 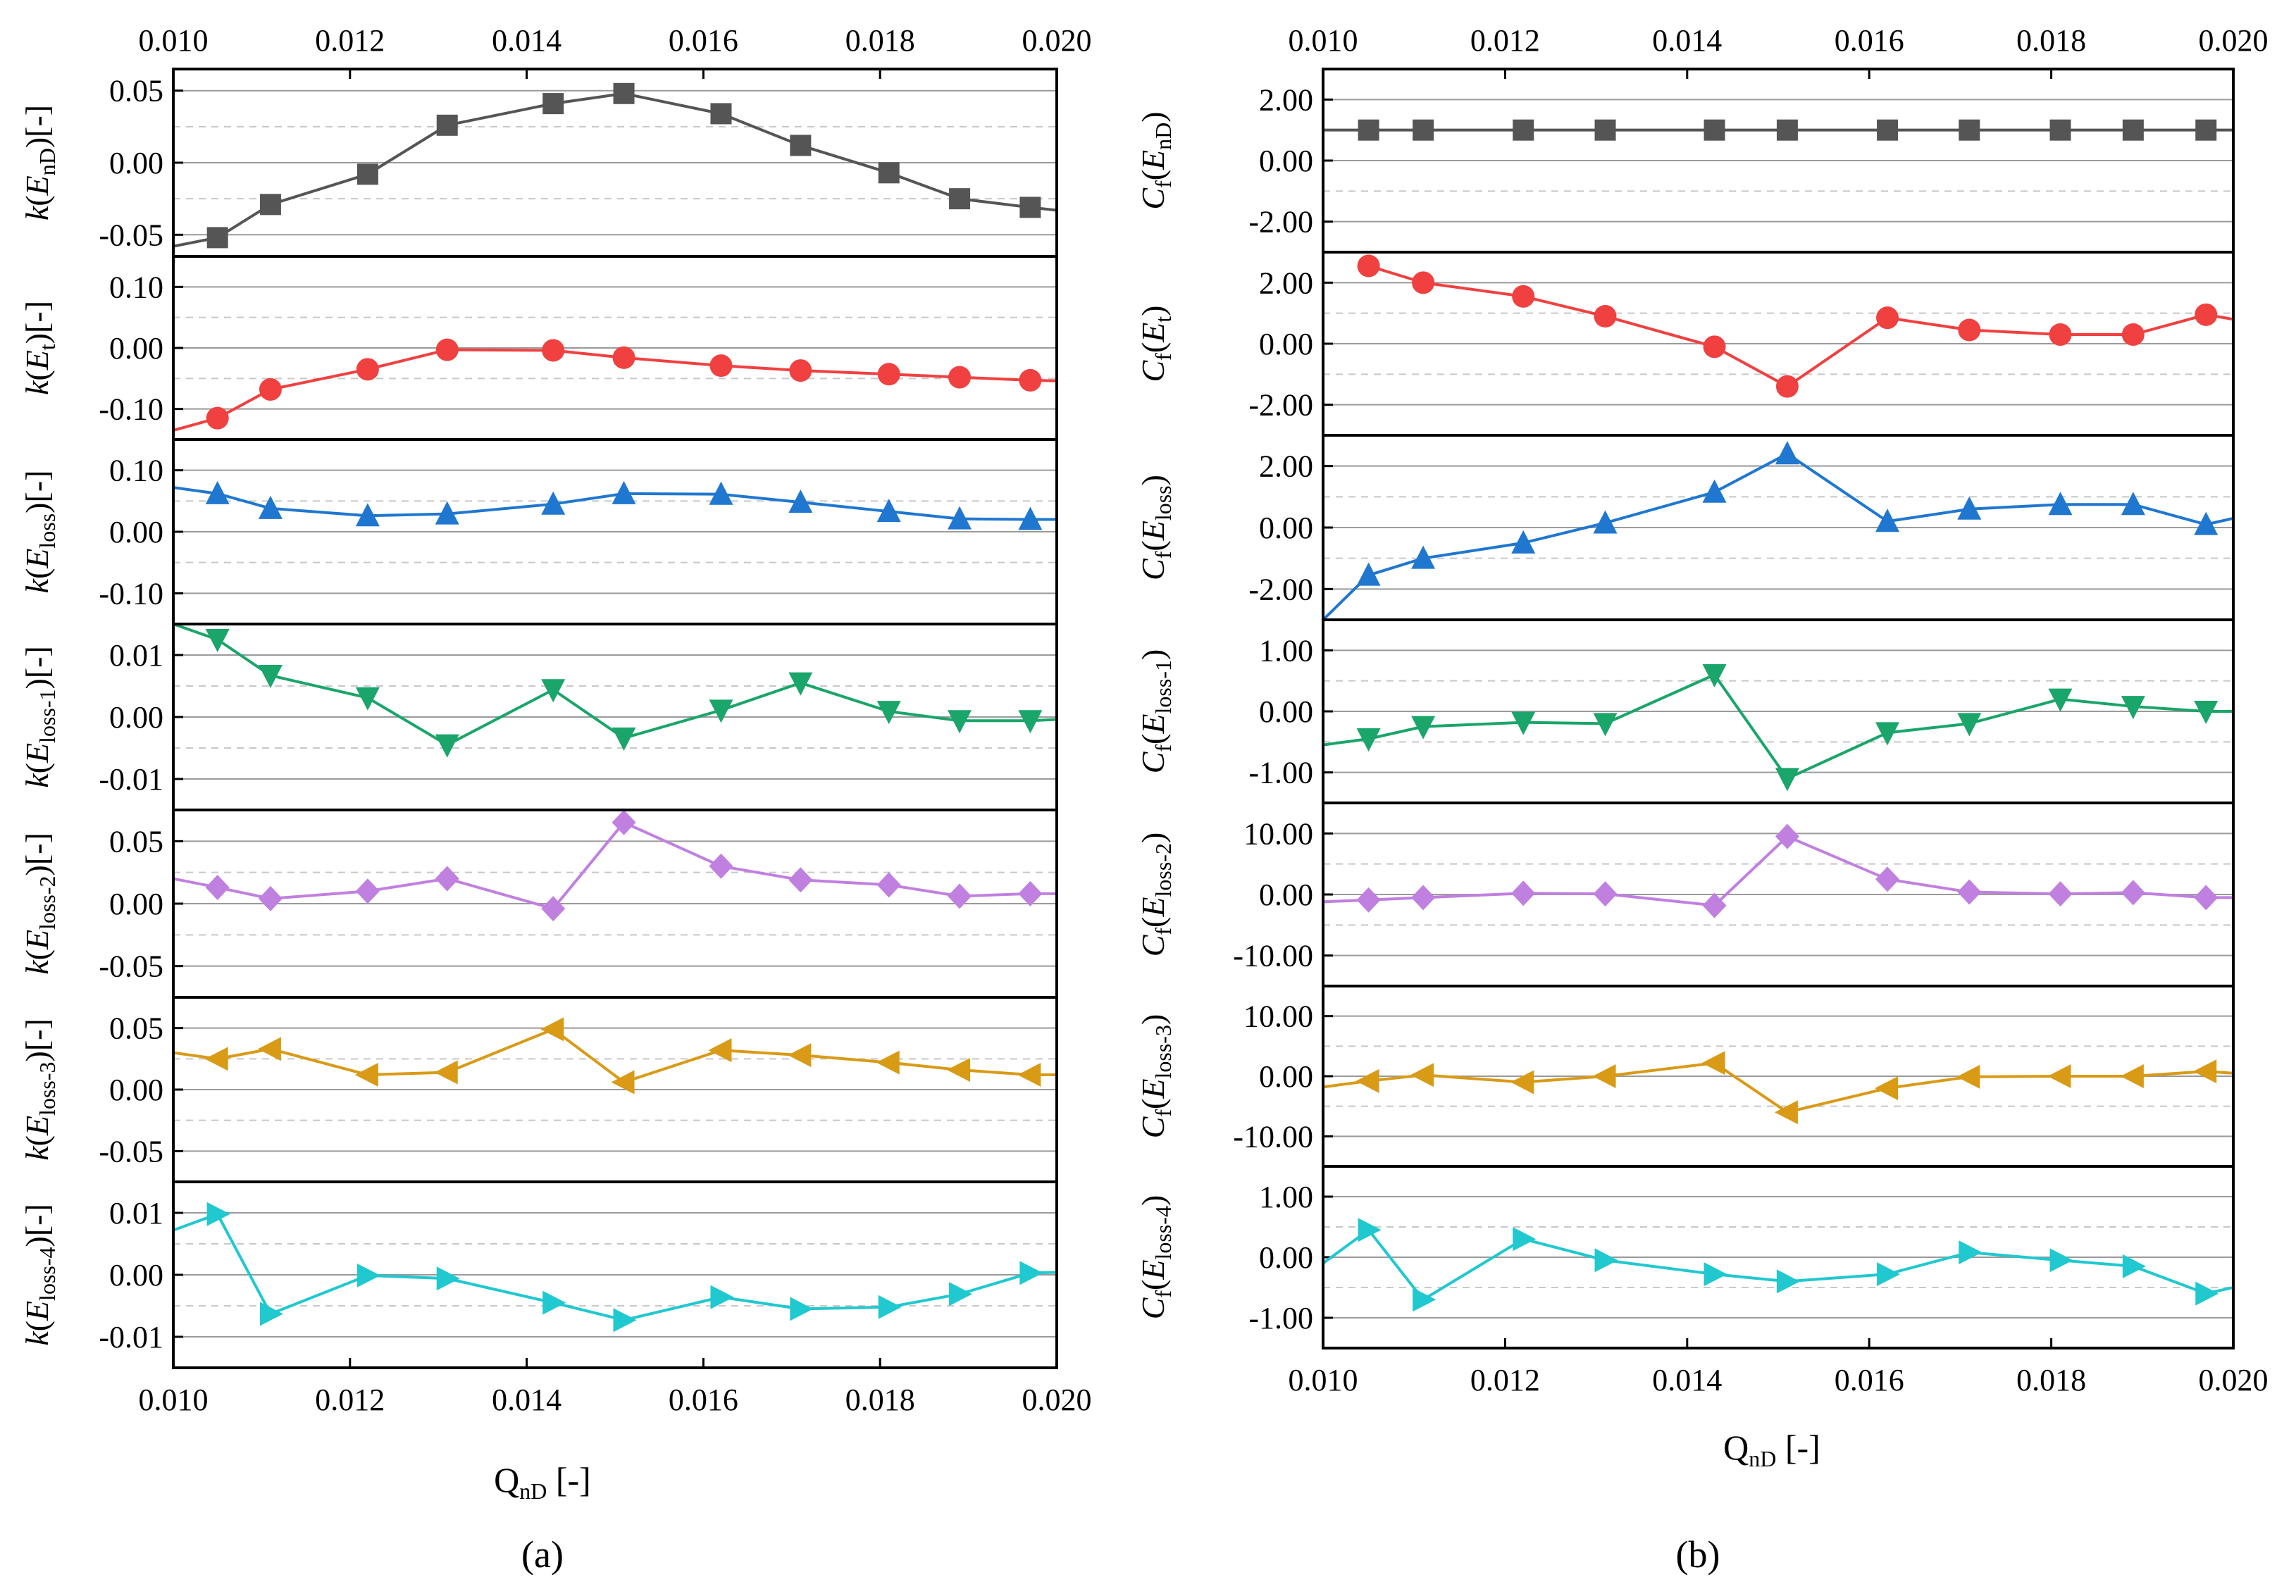 I want to click on x-tick-label-top: 0.014, so click(x=526, y=40).